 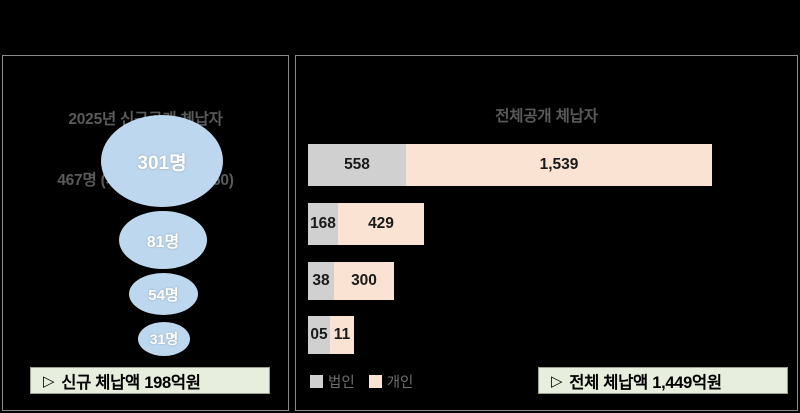 I want to click on legend: 법인 개인, so click(x=361, y=381).